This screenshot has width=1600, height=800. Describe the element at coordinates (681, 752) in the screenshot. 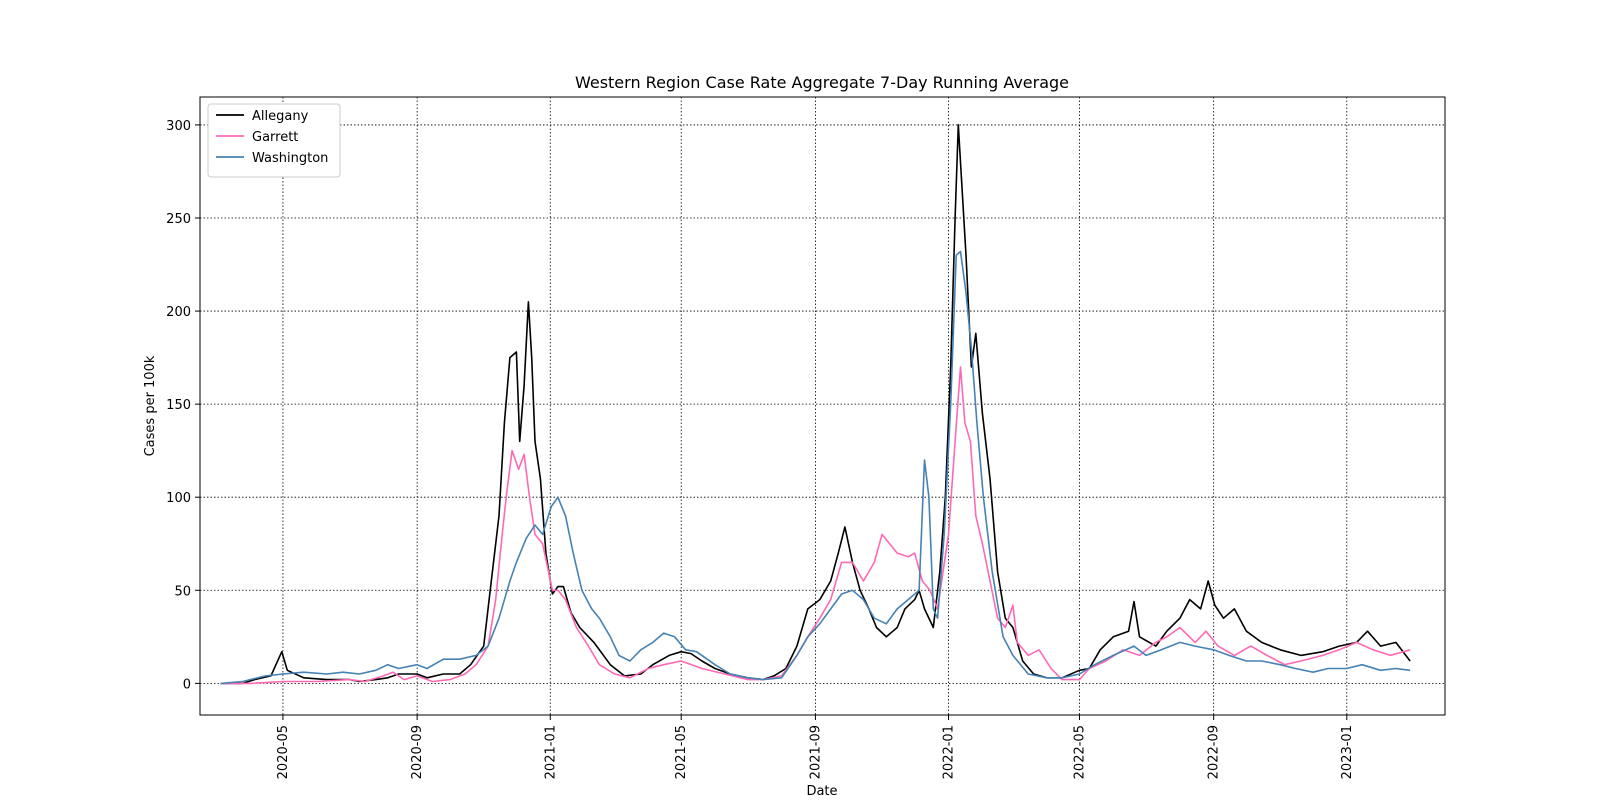

I see `x-tick-label: 2021-05` at that location.